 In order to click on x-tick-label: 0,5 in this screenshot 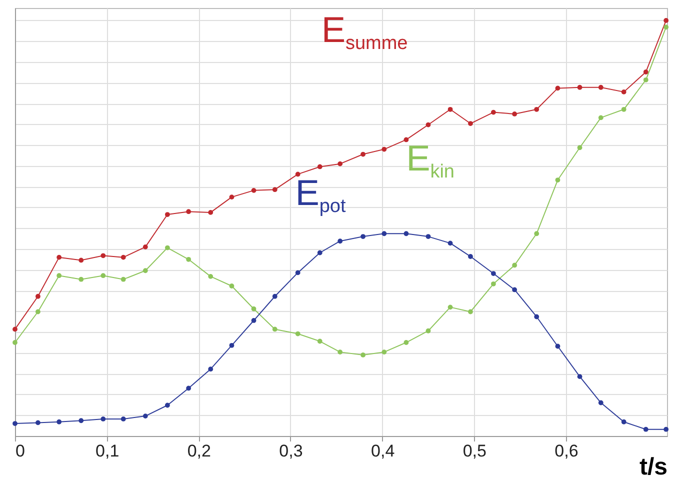, I will do `click(474, 451)`.